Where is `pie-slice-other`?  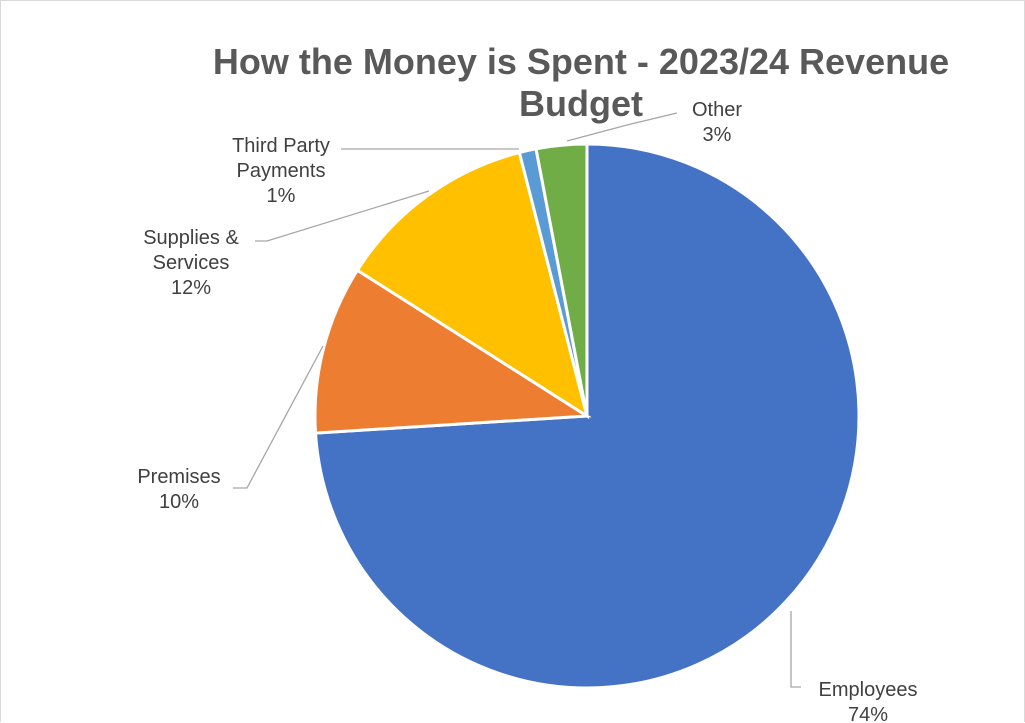 pie-slice-other is located at coordinates (561, 279).